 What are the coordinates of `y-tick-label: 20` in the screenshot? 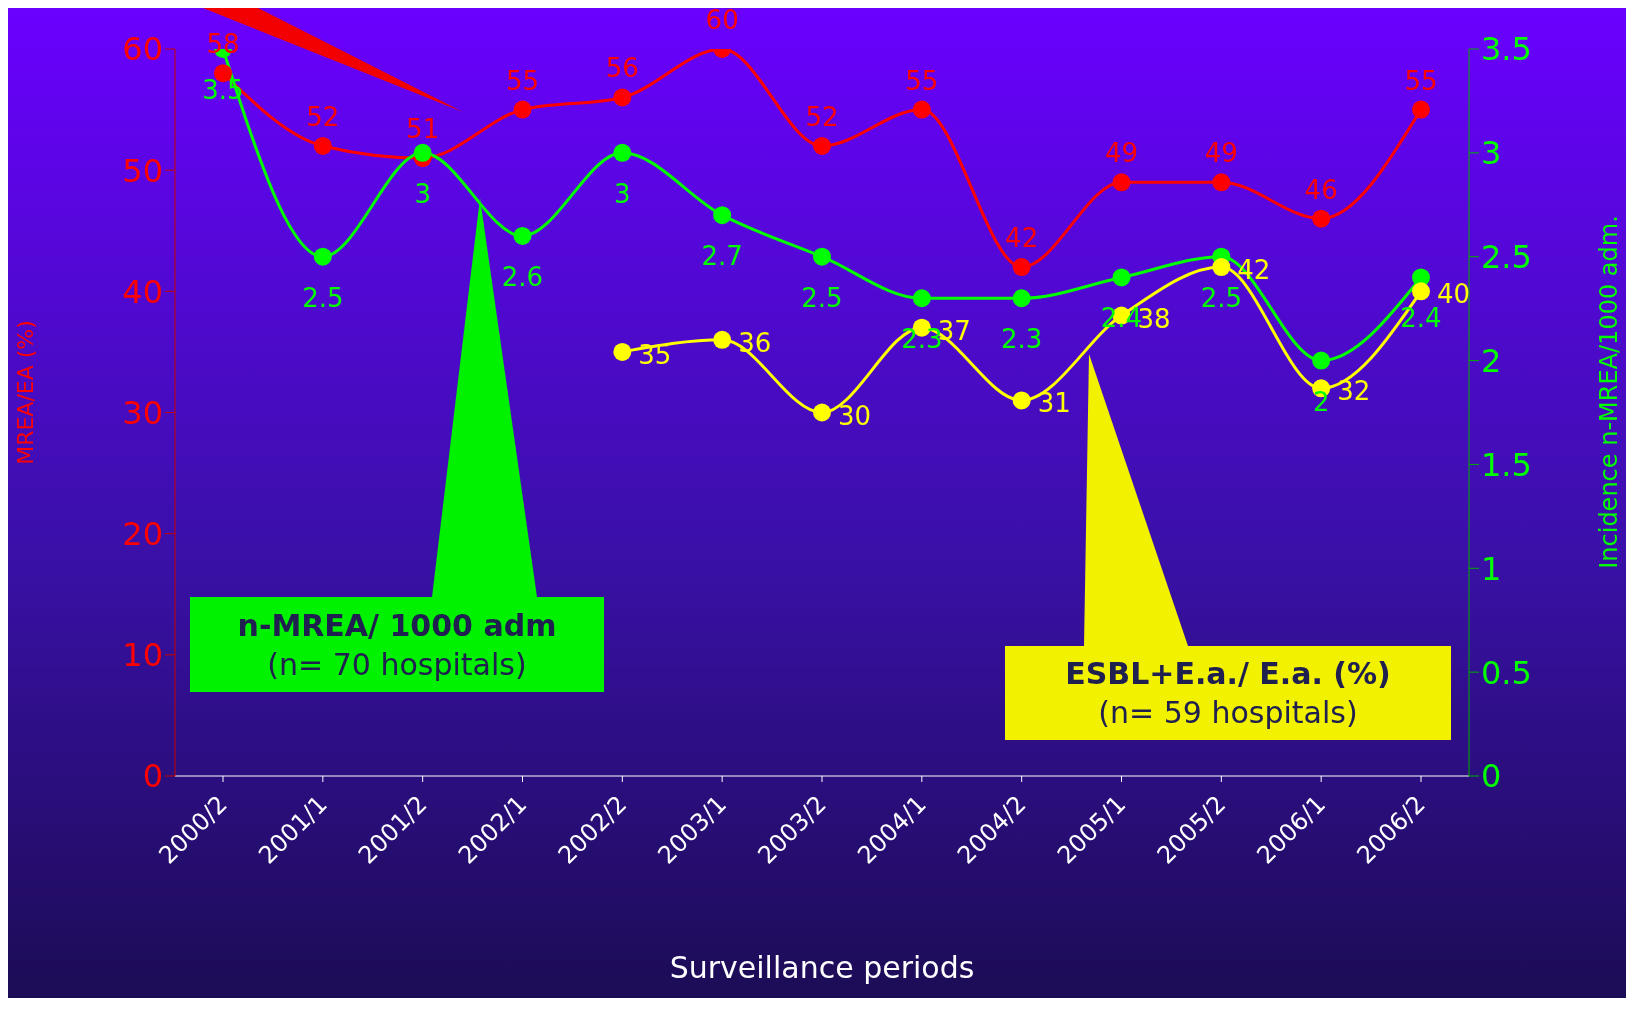 It's located at (142, 534).